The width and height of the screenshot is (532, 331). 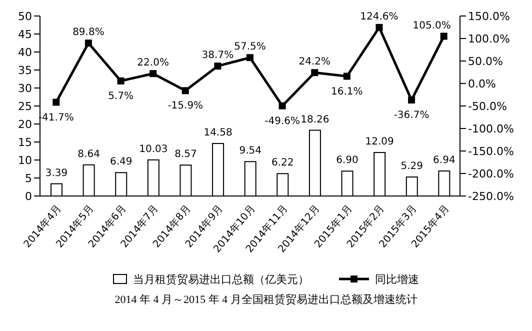 I want to click on data-label: 89.8%, so click(x=88, y=32).